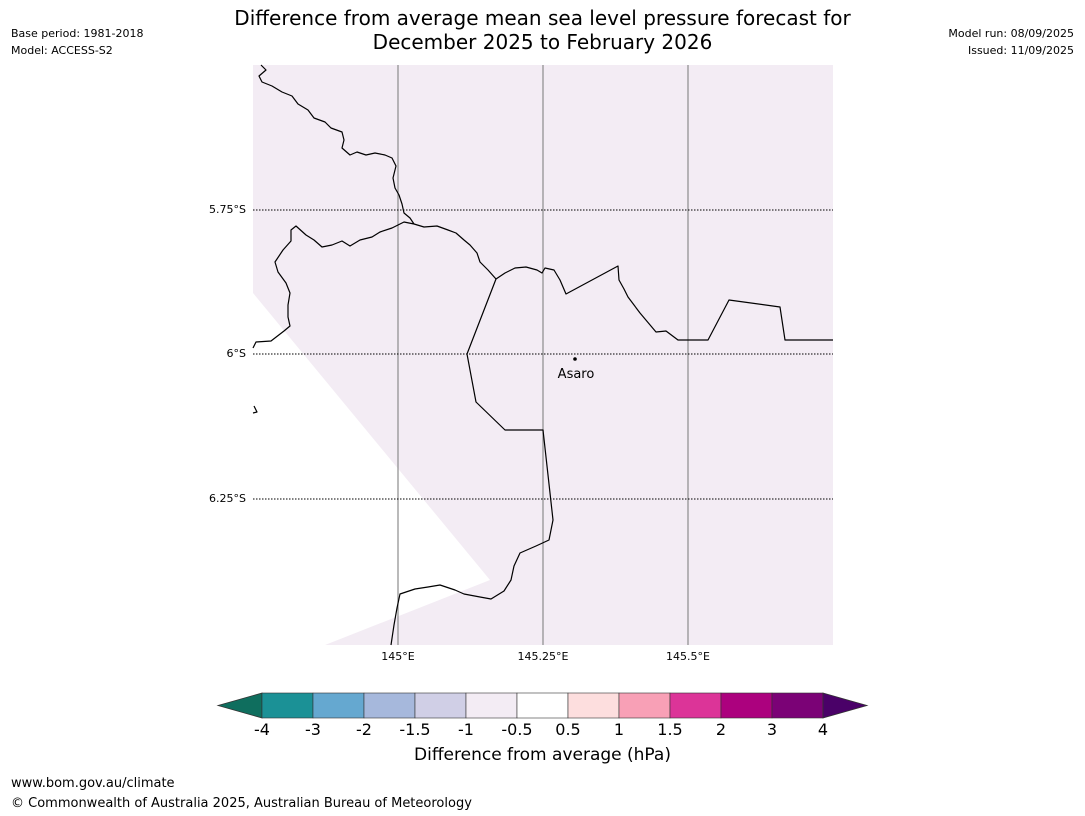  Describe the element at coordinates (466, 729) in the screenshot. I see `colorbar-tick-label: -1` at that location.